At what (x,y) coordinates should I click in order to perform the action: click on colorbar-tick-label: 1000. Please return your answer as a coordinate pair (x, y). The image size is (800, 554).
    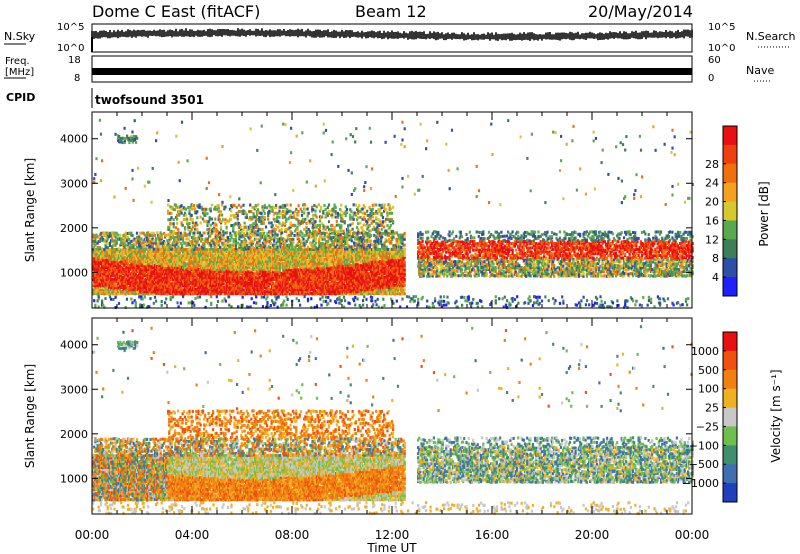
    Looking at the image, I should click on (705, 351).